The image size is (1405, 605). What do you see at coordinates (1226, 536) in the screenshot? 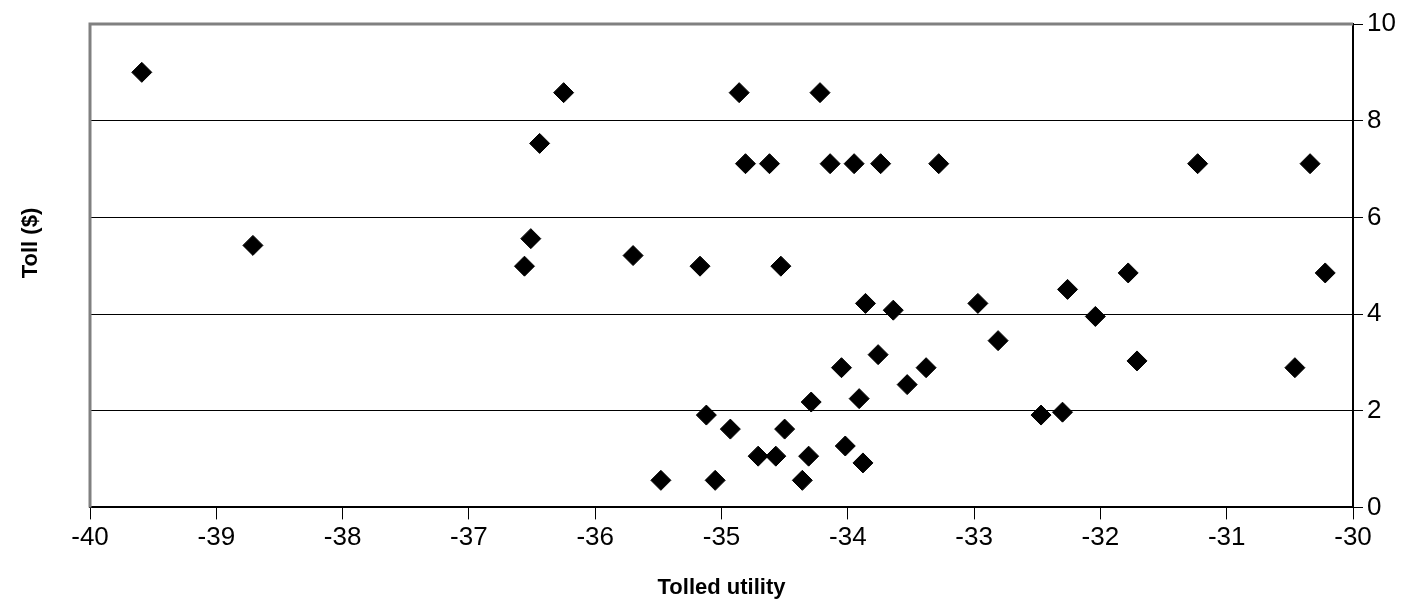
I see `x-tick-label: -31` at bounding box center [1226, 536].